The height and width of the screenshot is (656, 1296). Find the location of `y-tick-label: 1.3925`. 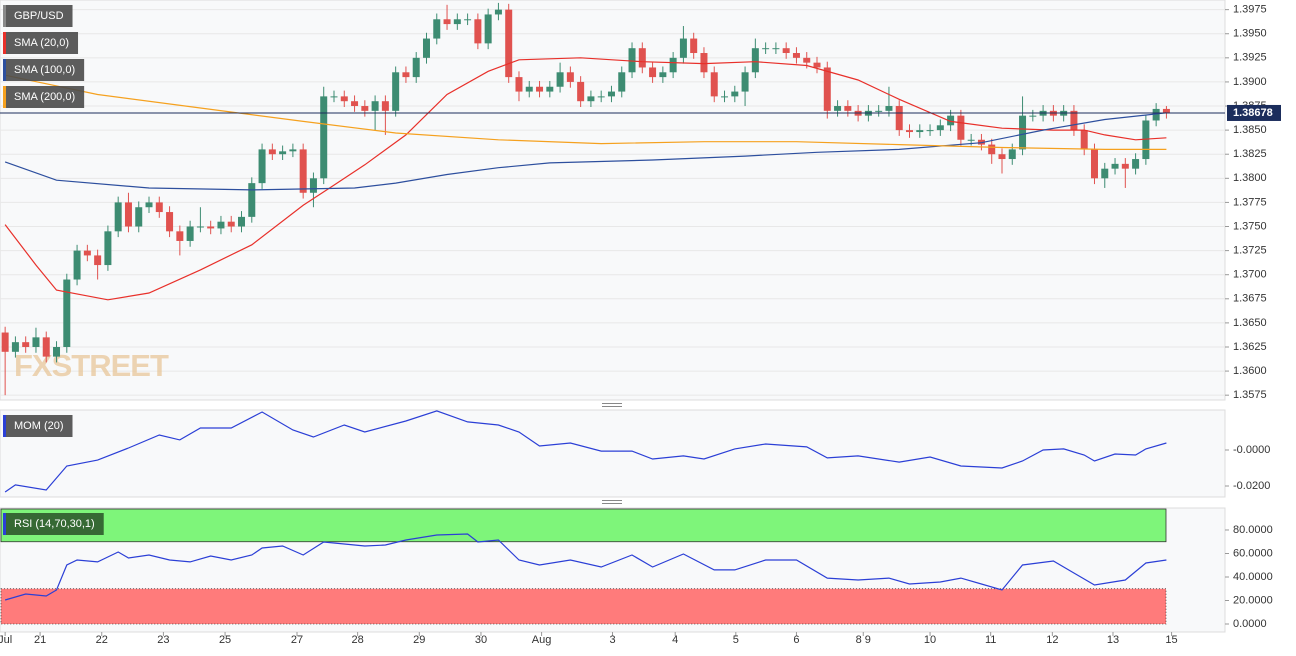

y-tick-label: 1.3925 is located at coordinates (1250, 58).